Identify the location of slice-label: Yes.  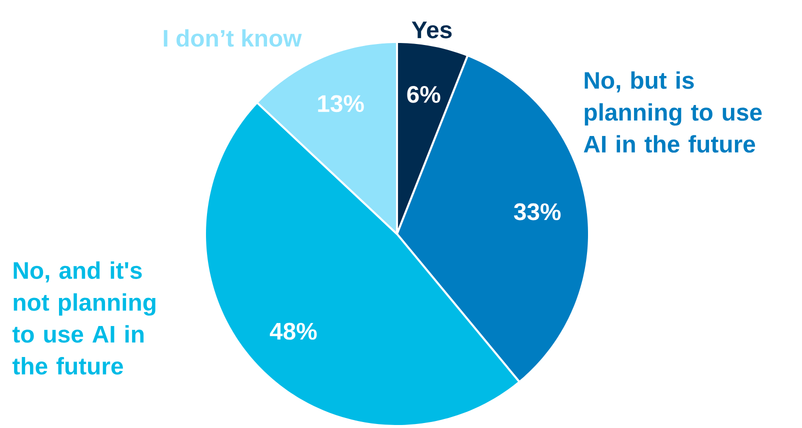
(432, 30).